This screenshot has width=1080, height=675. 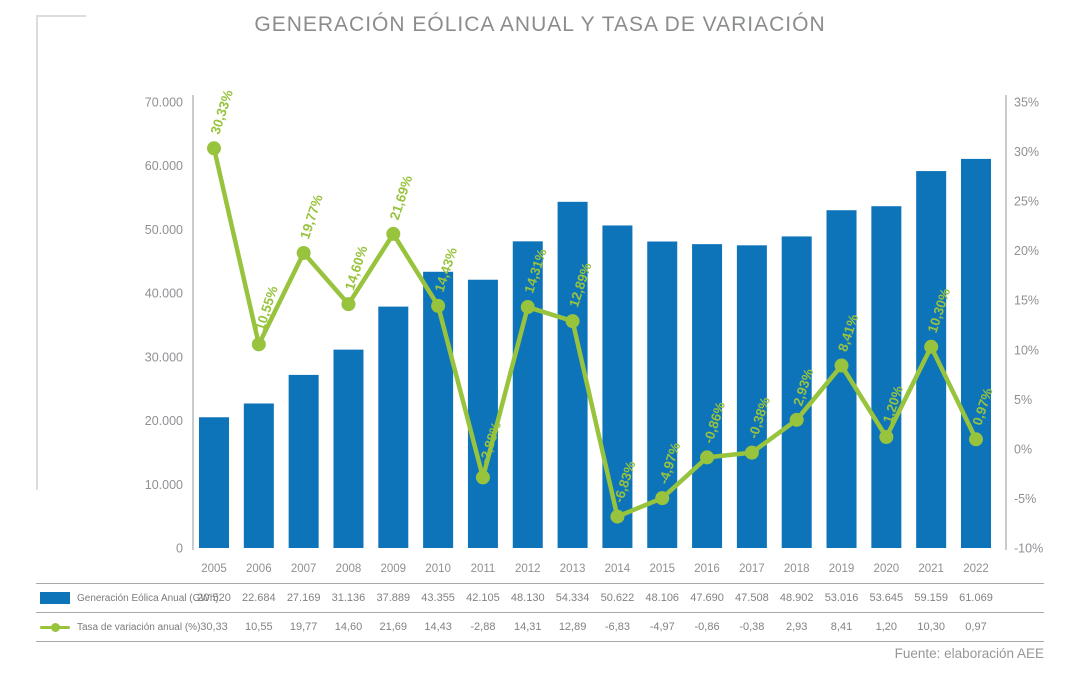 What do you see at coordinates (1023, 400) in the screenshot?
I see `right-axis-tick: 5%` at bounding box center [1023, 400].